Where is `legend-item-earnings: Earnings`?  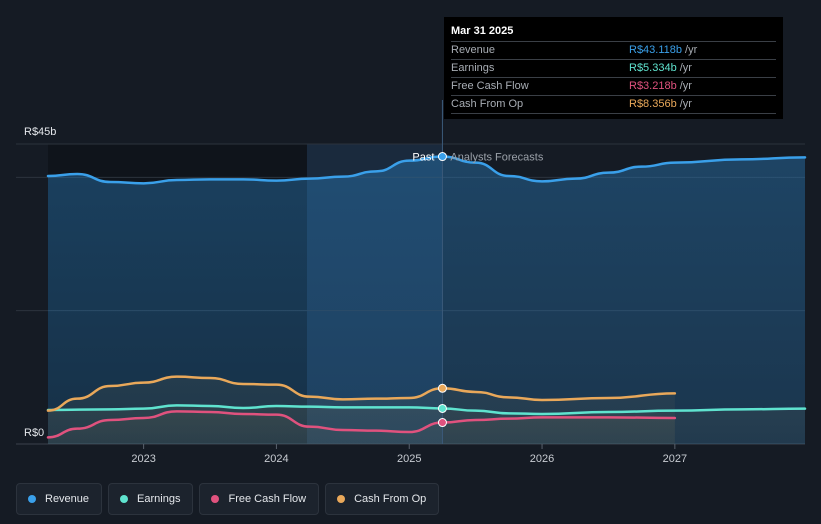
legend-item-earnings: Earnings is located at coordinates (151, 499).